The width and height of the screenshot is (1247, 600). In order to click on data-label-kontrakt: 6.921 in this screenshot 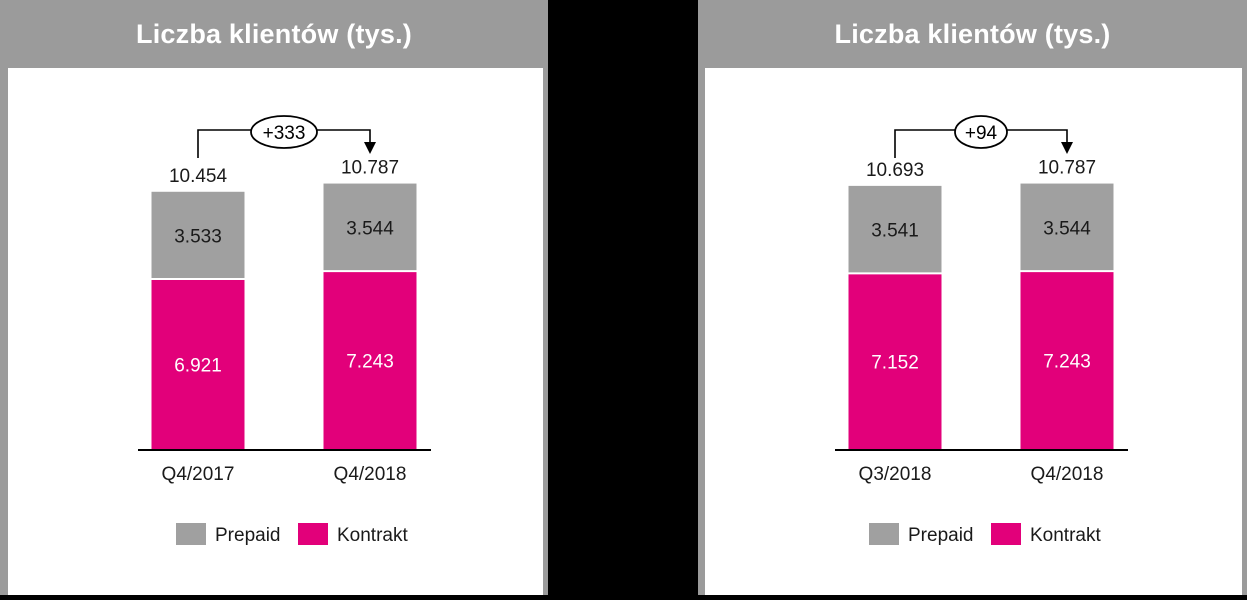, I will do `click(198, 366)`.